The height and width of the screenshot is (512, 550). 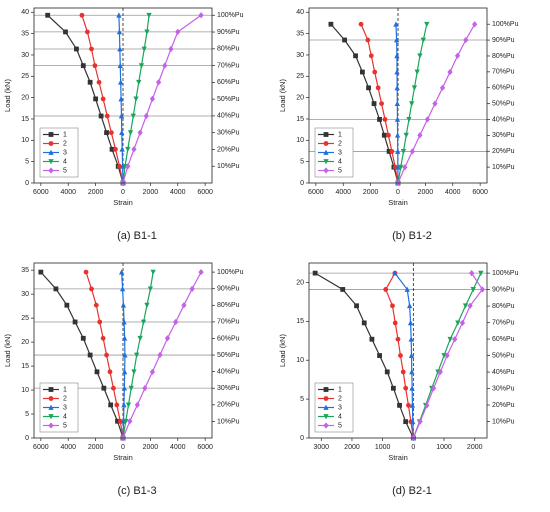 What do you see at coordinates (300, 55) in the screenshot?
I see `y-tick-label: 30` at bounding box center [300, 55].